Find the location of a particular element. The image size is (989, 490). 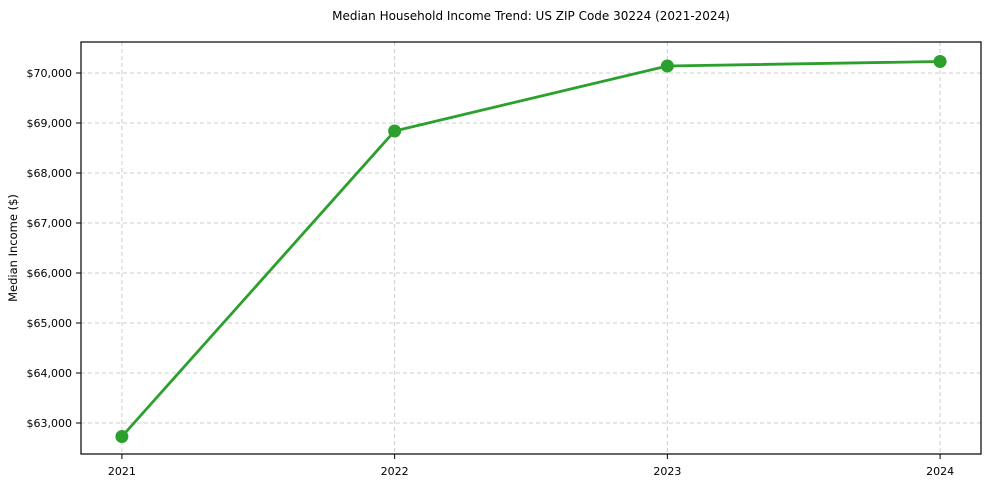

data-point-2024 is located at coordinates (940, 61).